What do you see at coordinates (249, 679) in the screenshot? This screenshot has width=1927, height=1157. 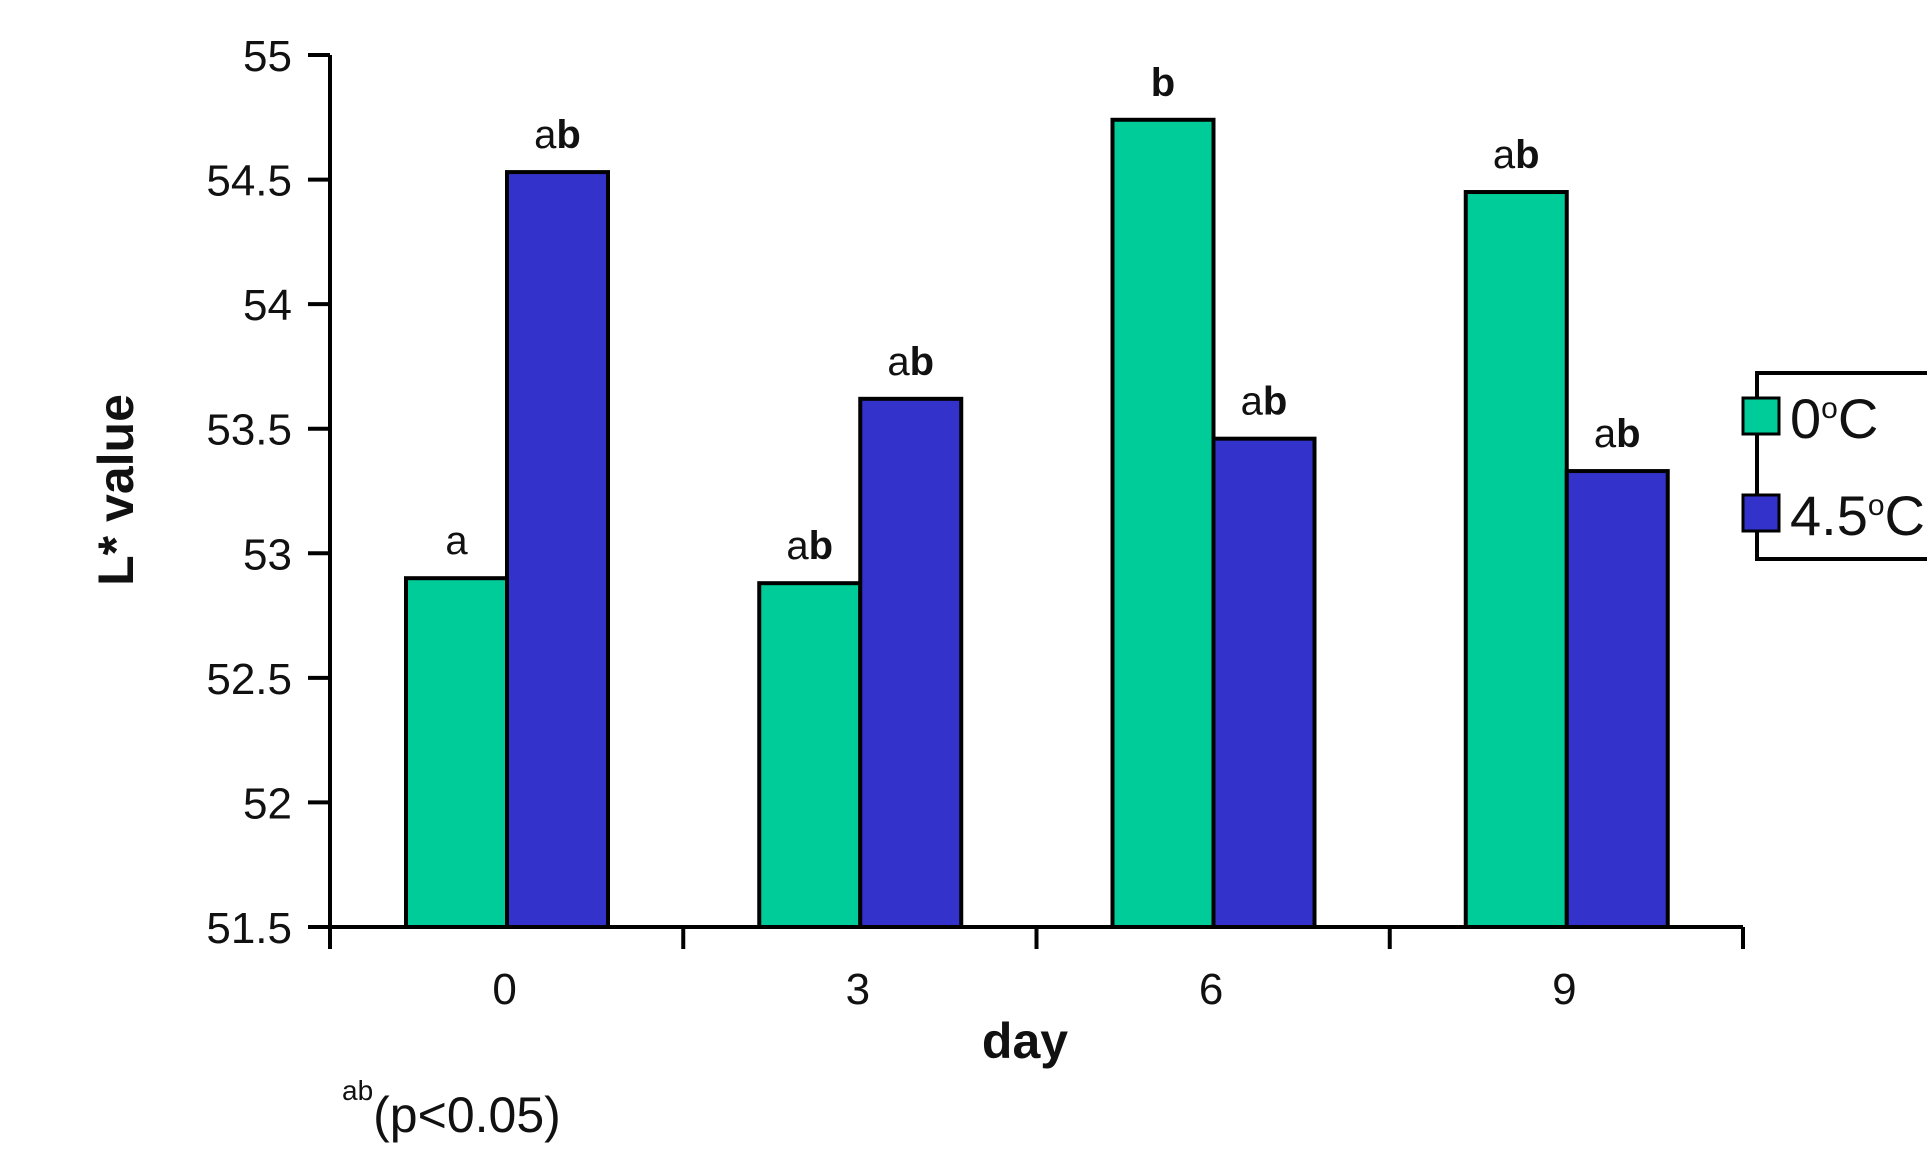 I see `y-tick-label-52.5: 52.5` at bounding box center [249, 679].